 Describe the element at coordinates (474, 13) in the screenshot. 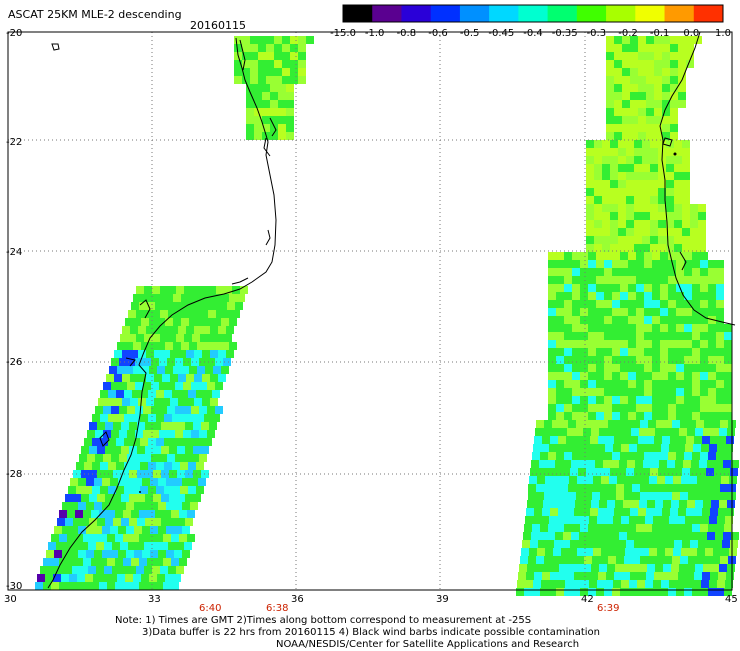

I see `colorbar-segment` at that location.